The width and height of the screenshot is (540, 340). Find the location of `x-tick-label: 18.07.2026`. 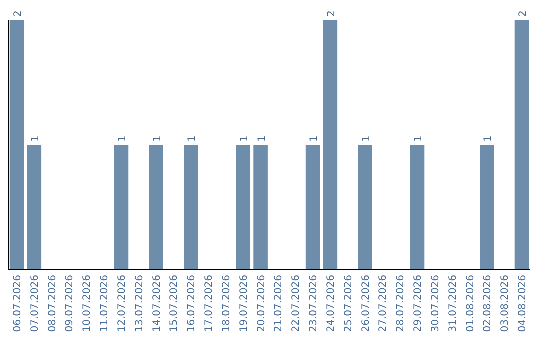

x-tick-label: 18.07.2026 is located at coordinates (226, 303).